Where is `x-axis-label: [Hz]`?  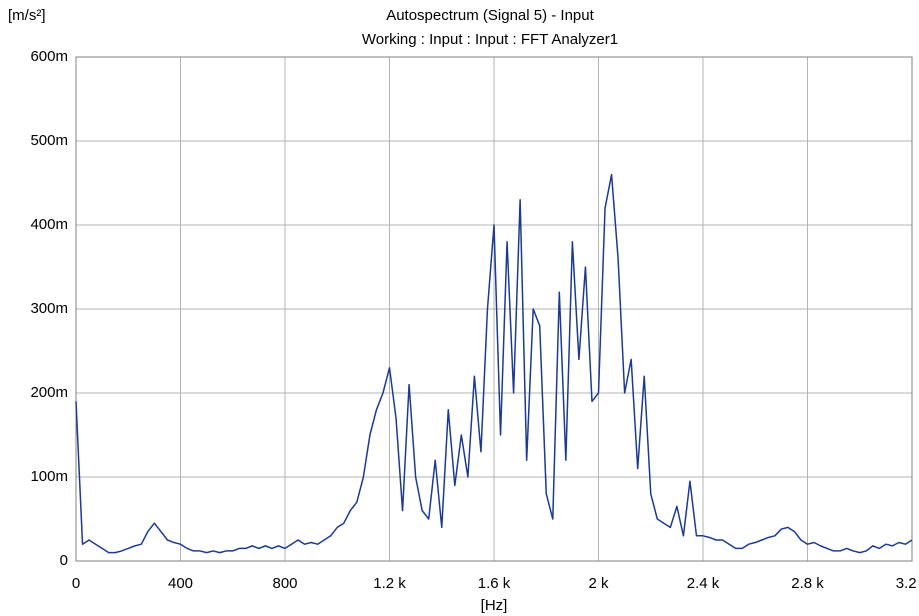 x-axis-label: [Hz] is located at coordinates (494, 605).